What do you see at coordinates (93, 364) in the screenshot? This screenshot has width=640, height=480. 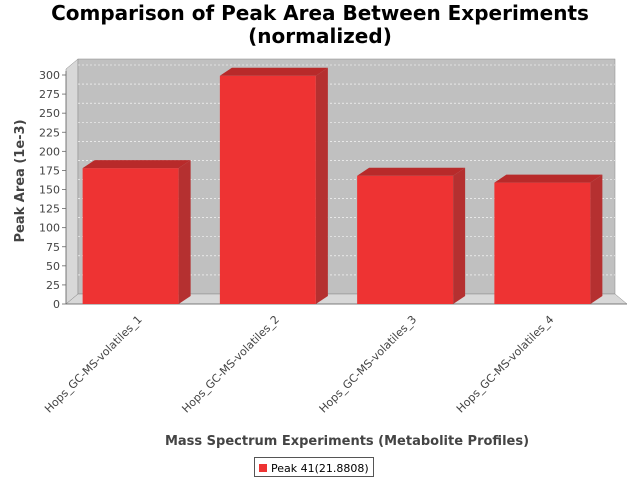 I see `x-tick-label: Hops_GC-MS-volatiles_1` at bounding box center [93, 364].